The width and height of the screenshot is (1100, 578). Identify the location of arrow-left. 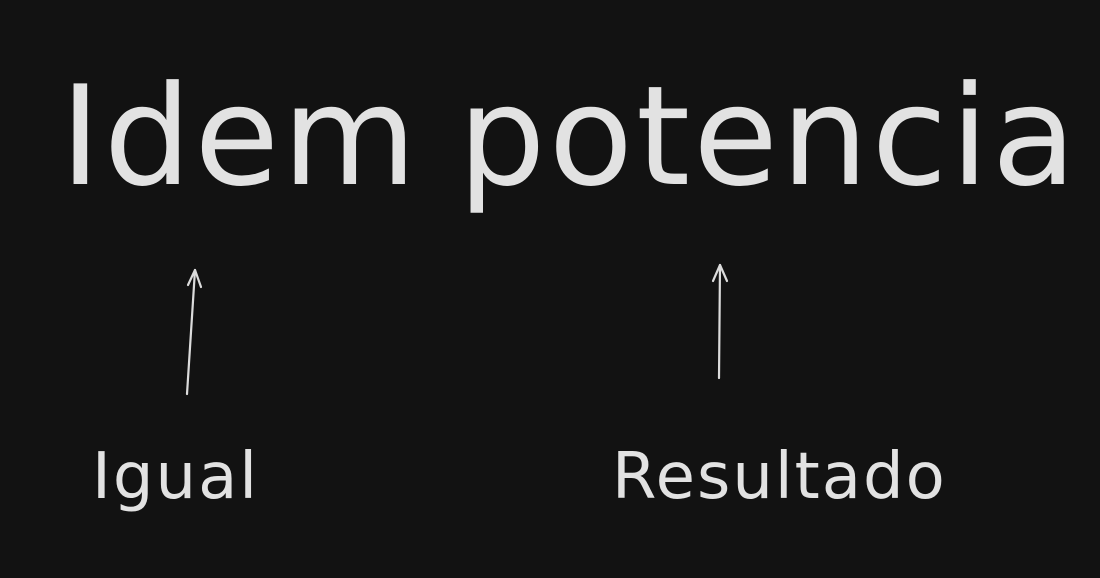
(194, 332).